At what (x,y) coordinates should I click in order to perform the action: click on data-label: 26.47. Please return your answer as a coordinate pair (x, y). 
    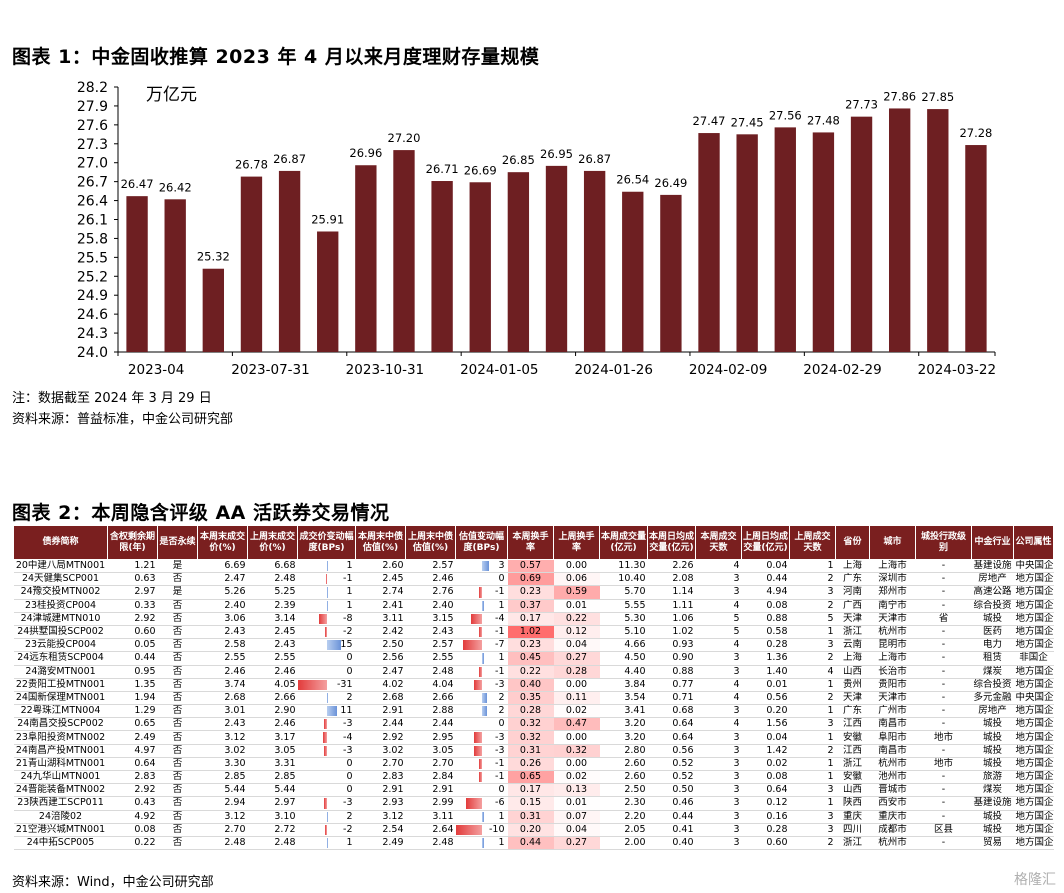
    Looking at the image, I should click on (137, 184).